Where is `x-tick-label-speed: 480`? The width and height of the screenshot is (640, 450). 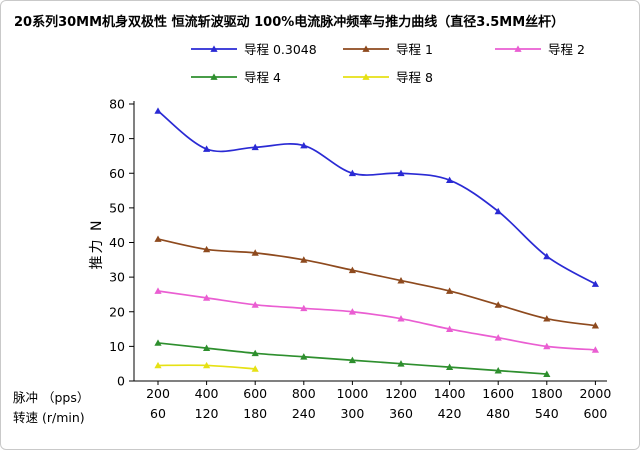
x-tick-label-speed: 480 is located at coordinates (498, 413).